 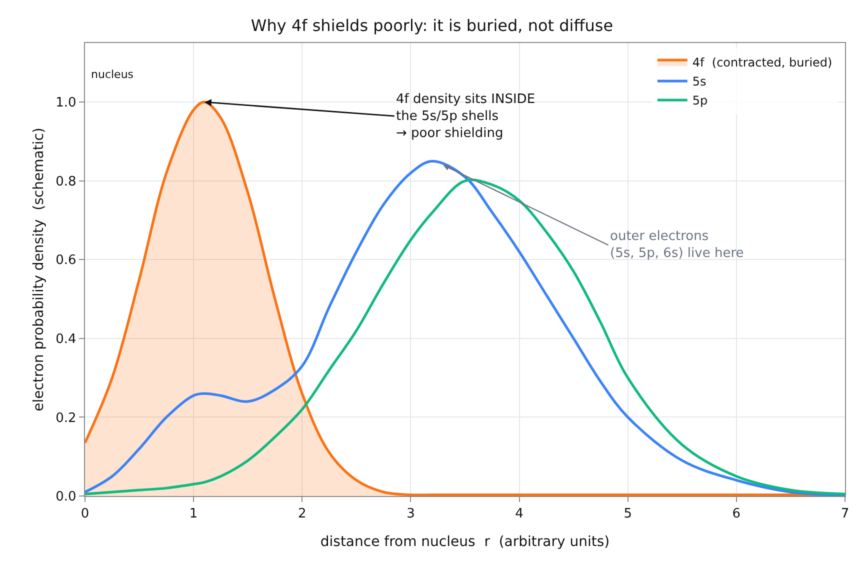 I want to click on x-tick-label: 4, so click(x=519, y=514).